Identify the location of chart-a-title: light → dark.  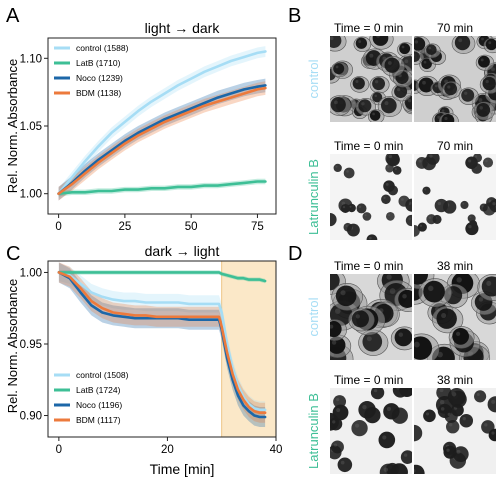
(183, 28).